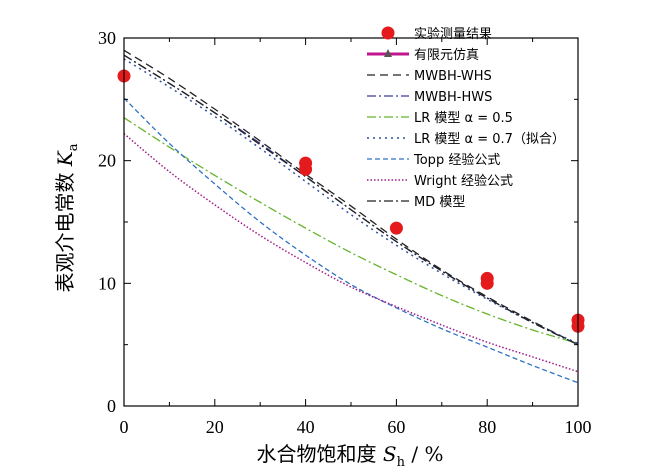  What do you see at coordinates (388, 53) in the screenshot?
I see `legend-marker-triangle` at bounding box center [388, 53].